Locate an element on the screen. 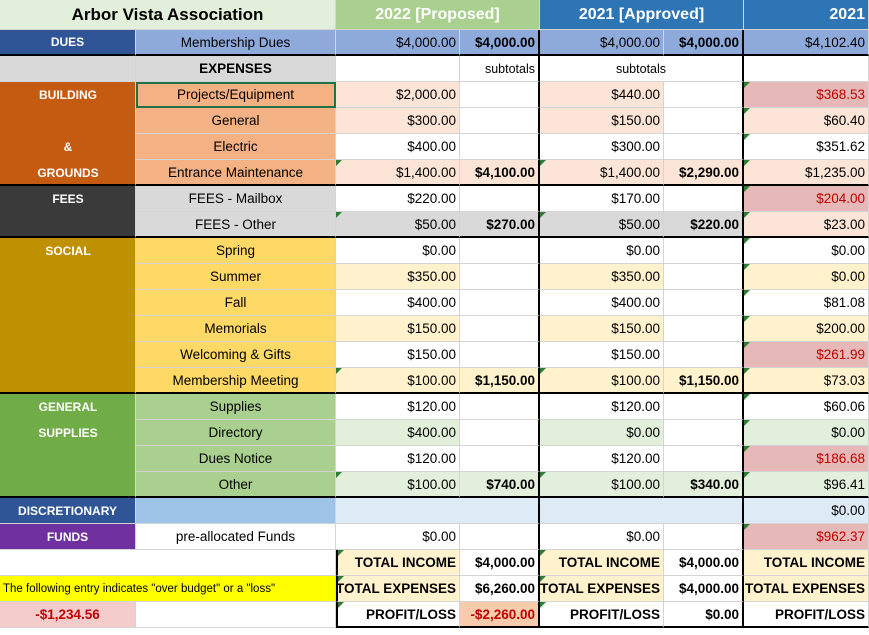  item-pre-allocated-funds: pre-allocated Funds is located at coordinates (236, 537).